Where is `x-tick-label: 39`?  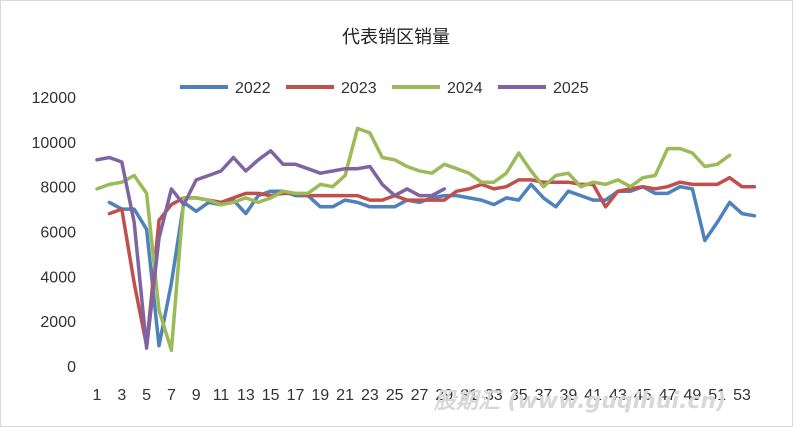 x-tick-label: 39 is located at coordinates (568, 395).